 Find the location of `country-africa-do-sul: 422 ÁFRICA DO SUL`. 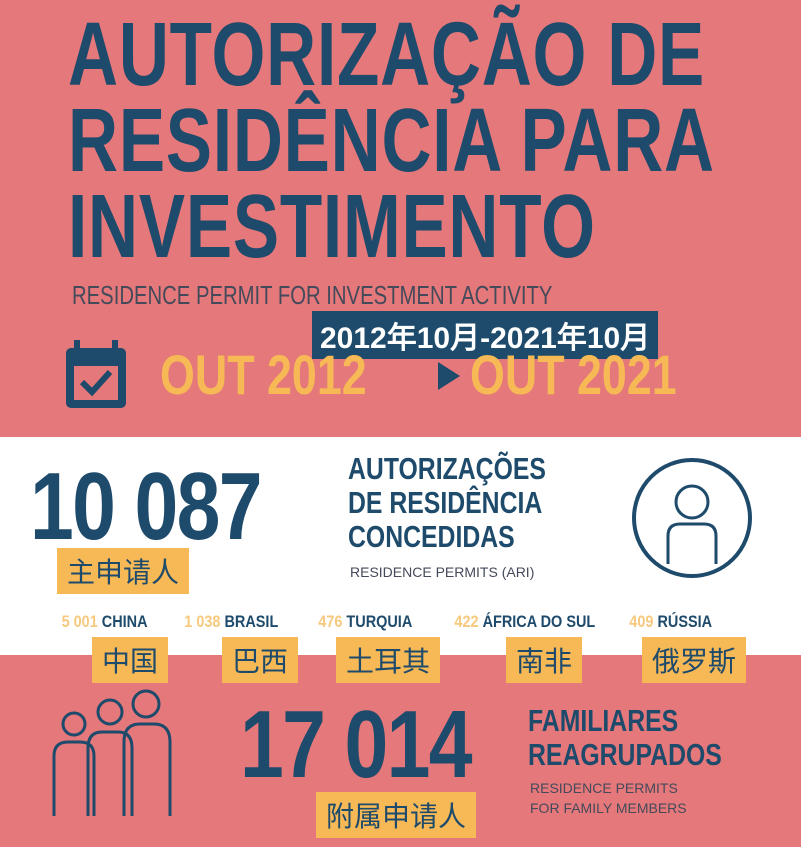

country-africa-do-sul: 422 ÁFRICA DO SUL is located at coordinates (525, 621).